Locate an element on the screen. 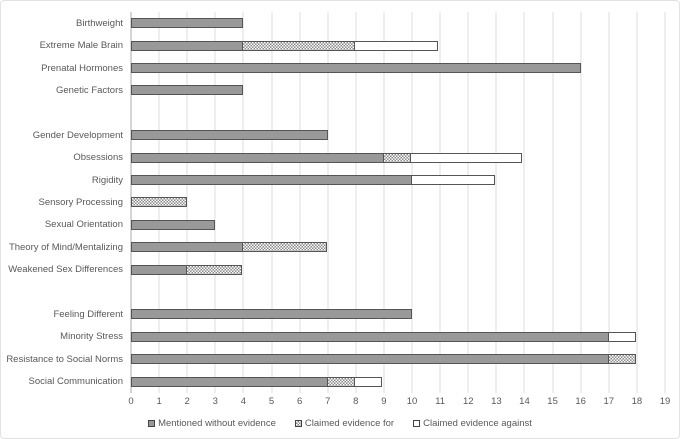  bar-row: Weakened Sex Differences is located at coordinates (333, 269).